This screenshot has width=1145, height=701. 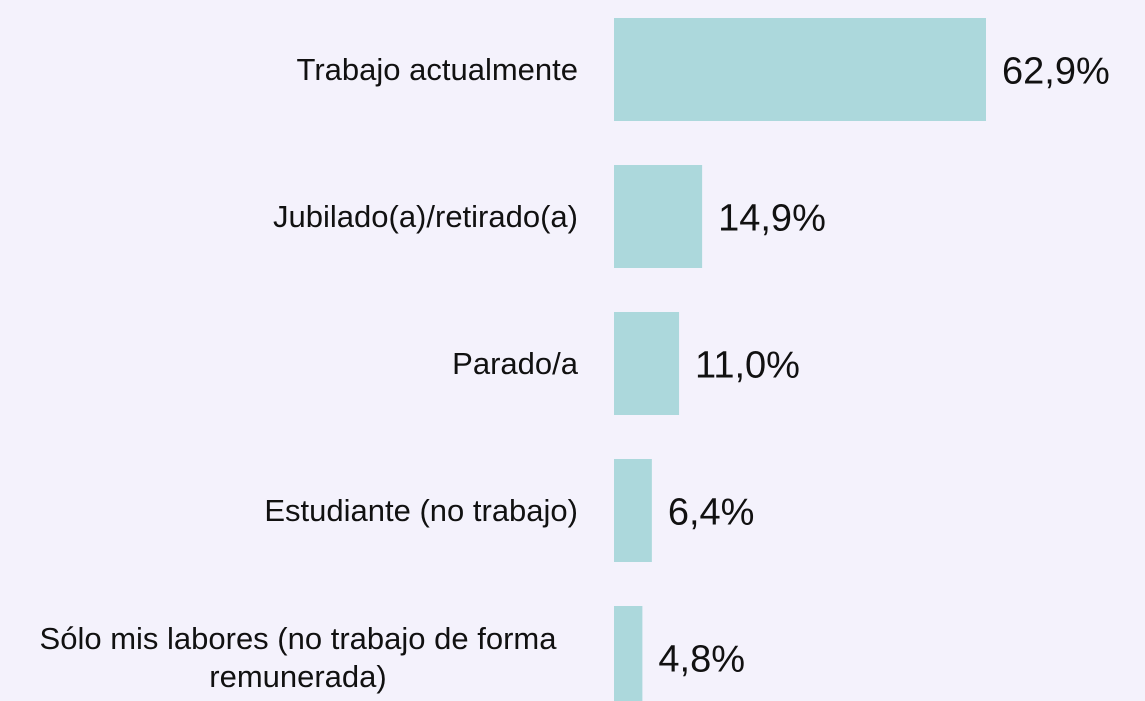 I want to click on category-label: Estudiante (no trabajo), so click(x=293, y=511).